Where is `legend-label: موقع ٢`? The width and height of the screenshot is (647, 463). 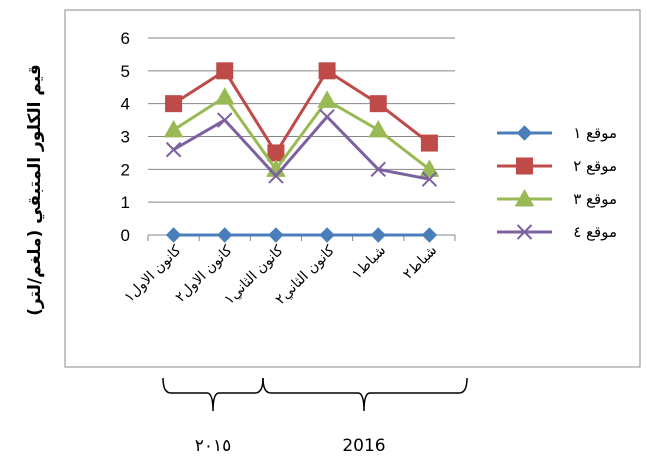
legend-label: موقع ٢ is located at coordinates (595, 166).